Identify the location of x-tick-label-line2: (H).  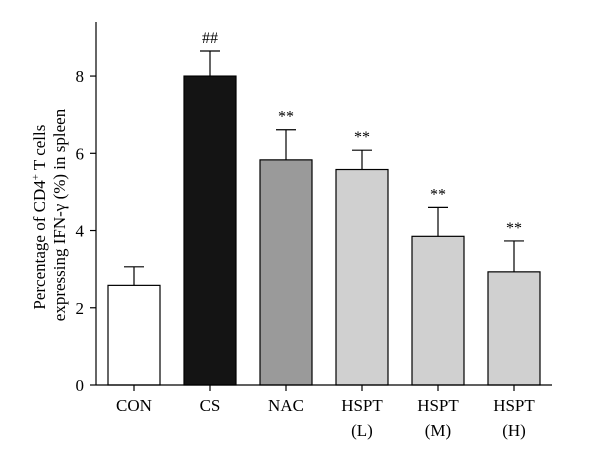
(514, 430).